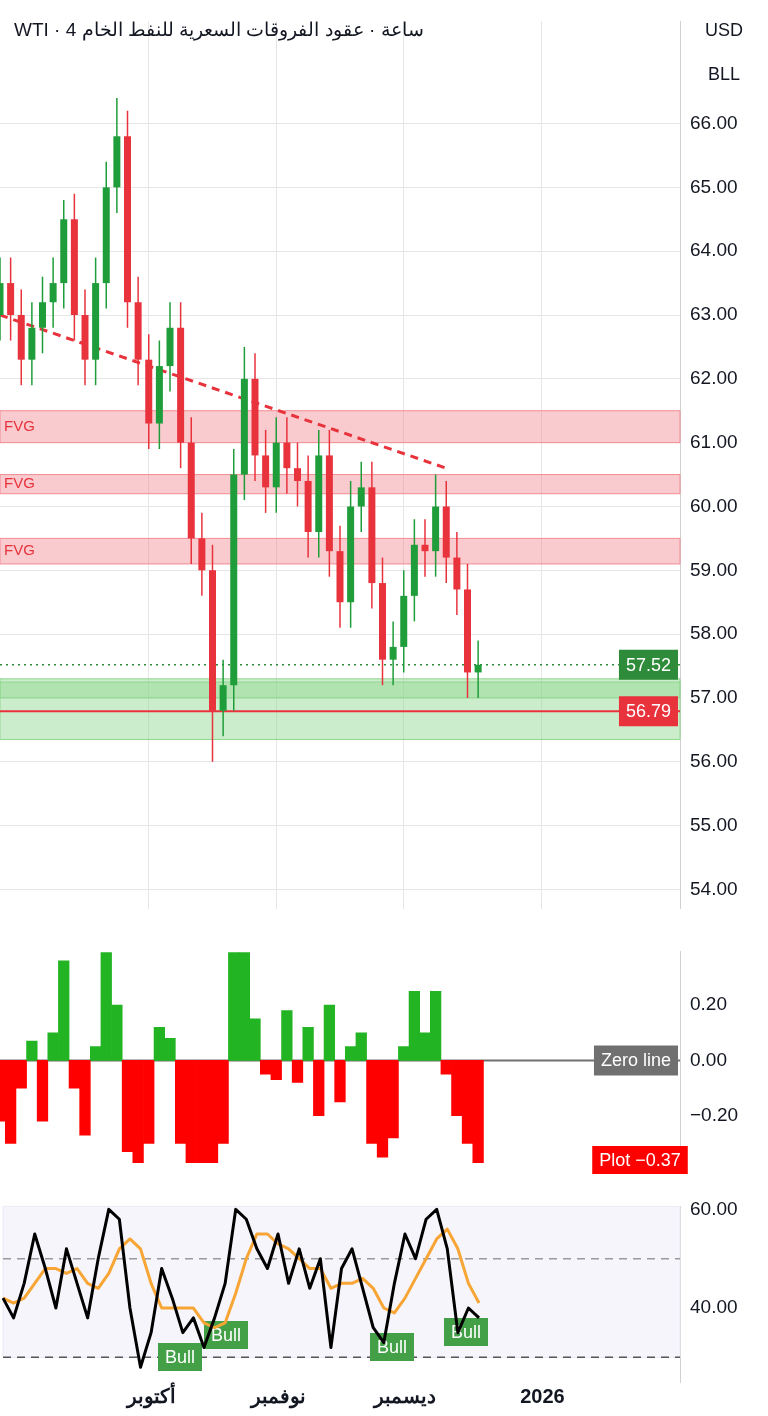 This screenshot has height=1416, width=768. Describe the element at coordinates (714, 888) in the screenshot. I see `y-tick-label: 54.00` at that location.